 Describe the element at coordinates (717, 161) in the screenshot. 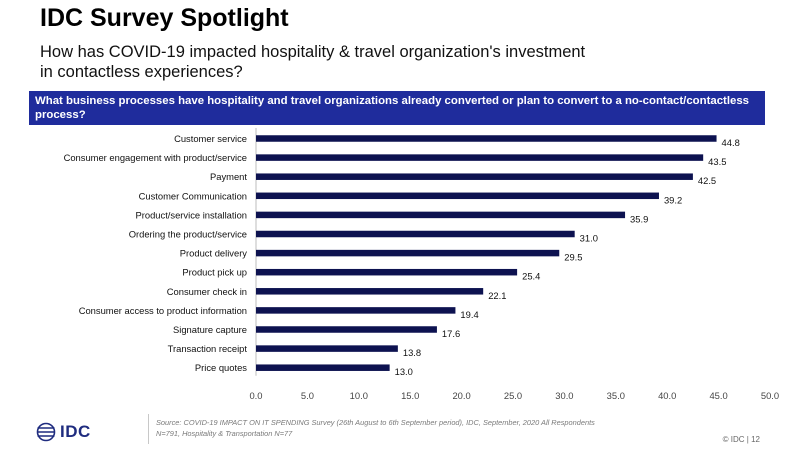

I see `value-label: 43.5` at that location.